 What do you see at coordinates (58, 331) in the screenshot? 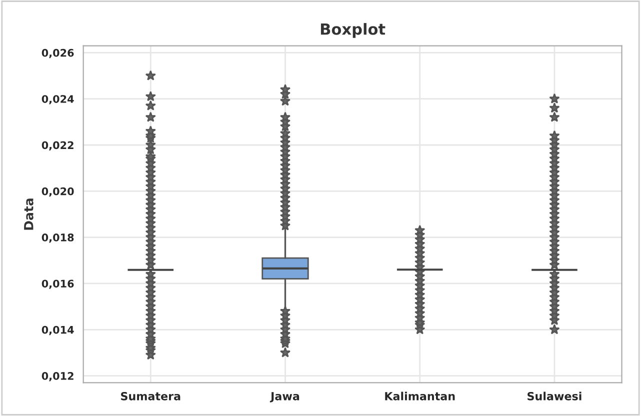
I see `y-tick-label: 0,014` at bounding box center [58, 331].